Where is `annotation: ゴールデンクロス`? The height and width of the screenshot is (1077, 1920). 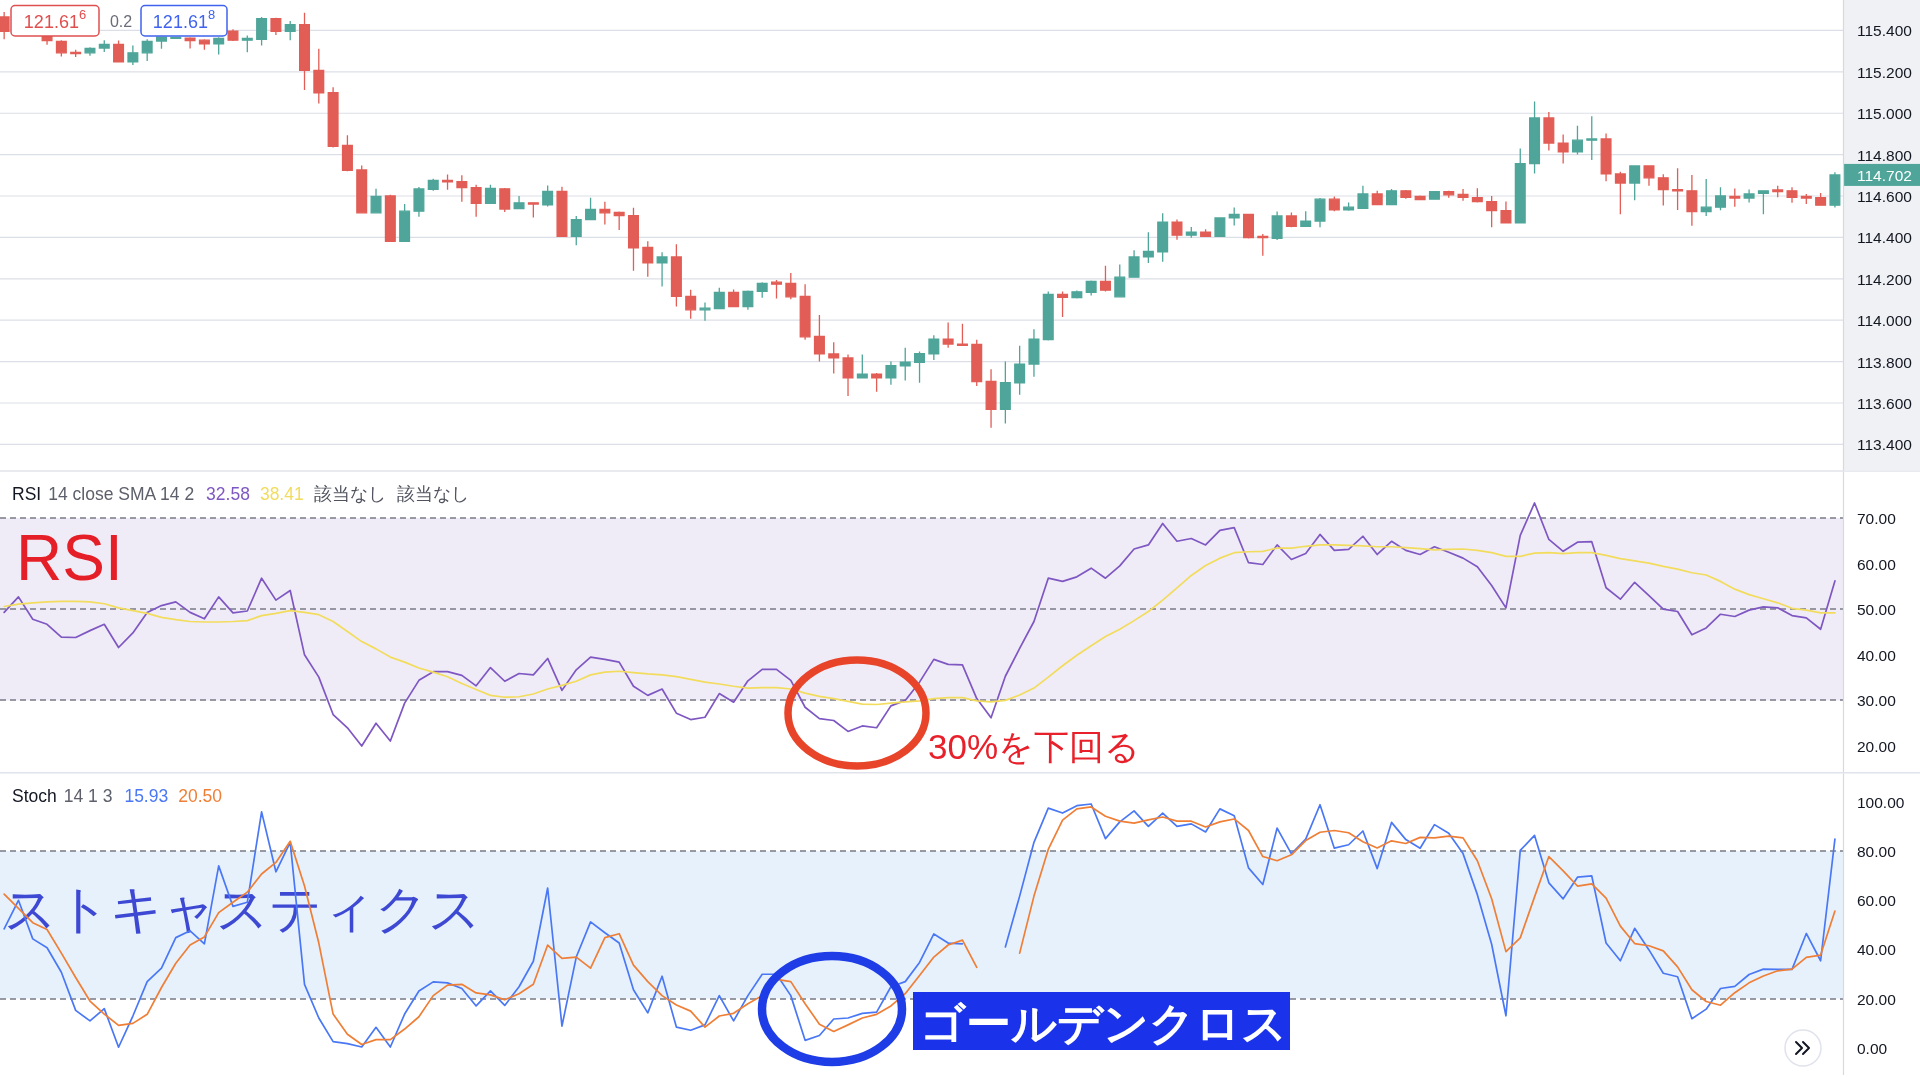 annotation: ゴールデンクロス is located at coordinates (1101, 1021).